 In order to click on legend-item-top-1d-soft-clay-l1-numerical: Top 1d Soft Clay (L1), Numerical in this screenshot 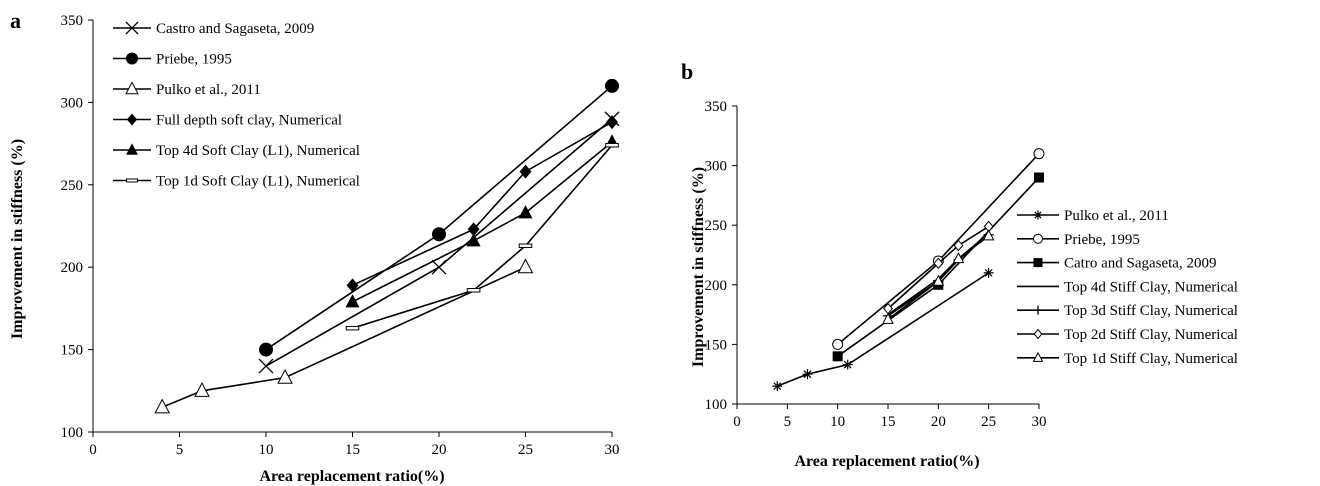, I will do `click(236, 182)`.